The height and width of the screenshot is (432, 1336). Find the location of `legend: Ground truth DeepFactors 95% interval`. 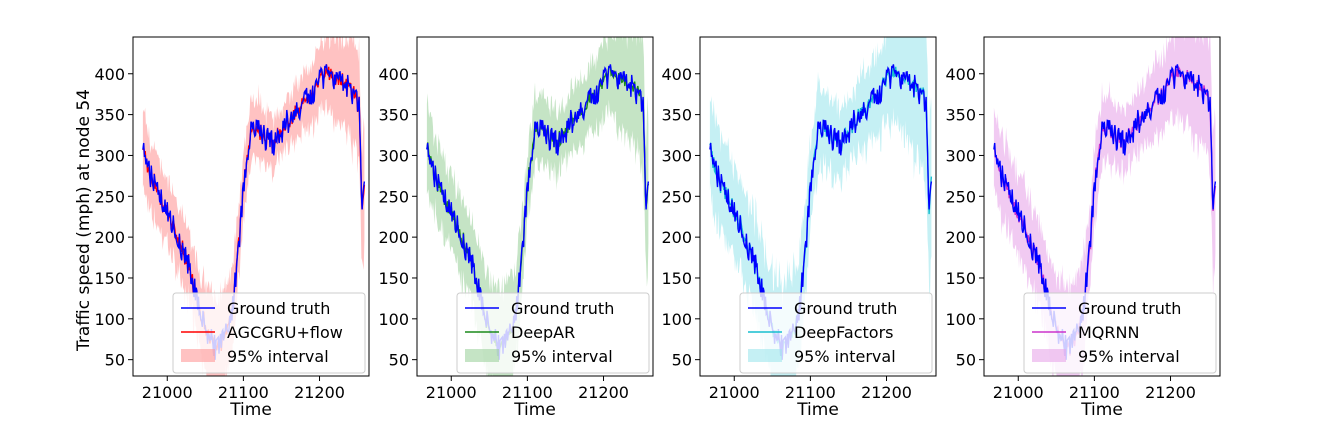

legend: Ground truth DeepFactors 95% interval is located at coordinates (836, 333).